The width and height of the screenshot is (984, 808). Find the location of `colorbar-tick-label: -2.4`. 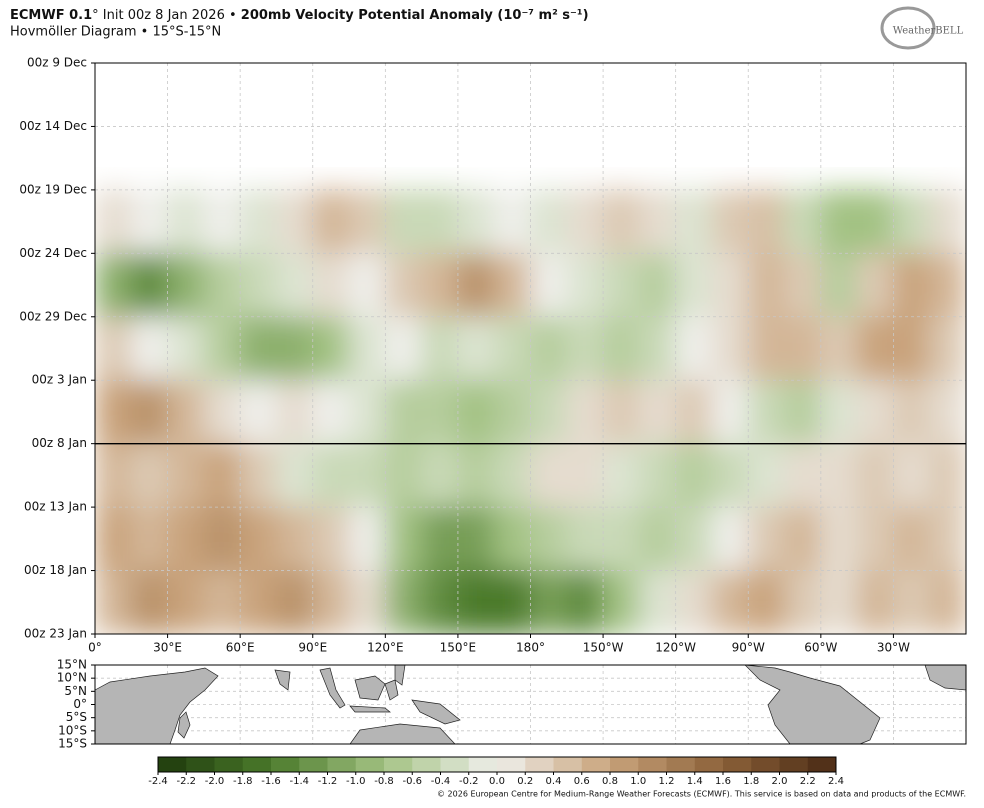

colorbar-tick-label: -2.4 is located at coordinates (158, 781).